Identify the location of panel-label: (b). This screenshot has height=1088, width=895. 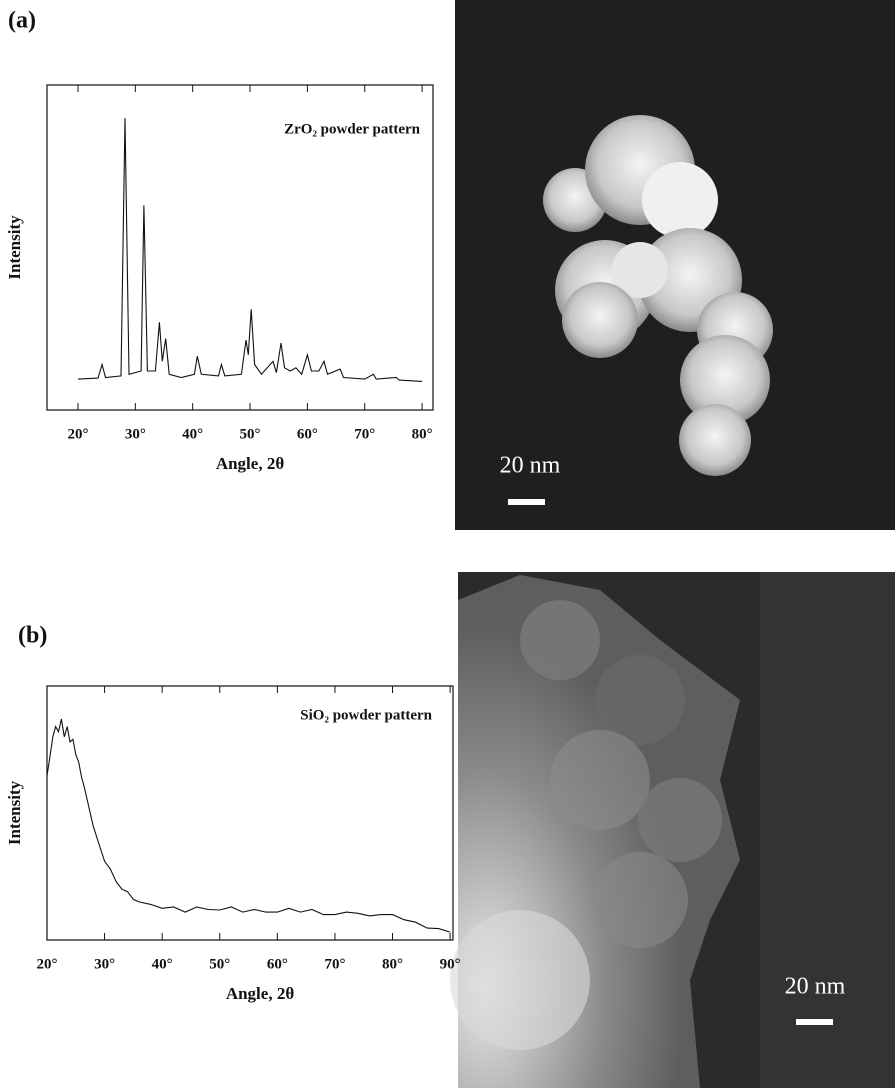
(32, 636).